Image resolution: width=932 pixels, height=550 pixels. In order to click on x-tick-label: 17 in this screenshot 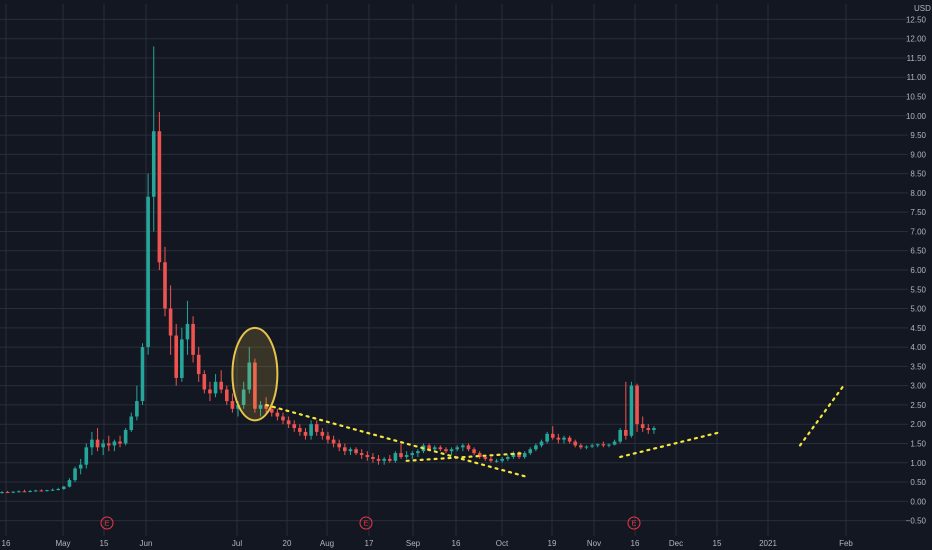, I will do `click(369, 543)`.